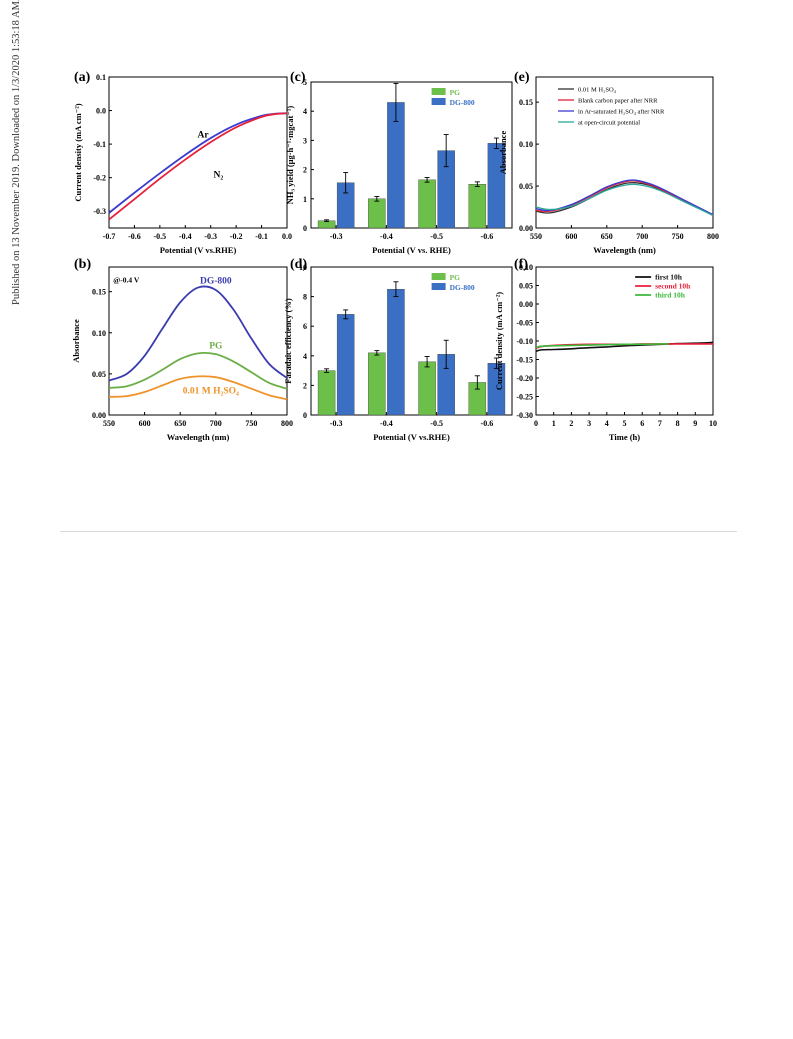 The width and height of the screenshot is (793, 1039). Describe the element at coordinates (571, 236) in the screenshot. I see `x-tick-label-e: 600` at that location.